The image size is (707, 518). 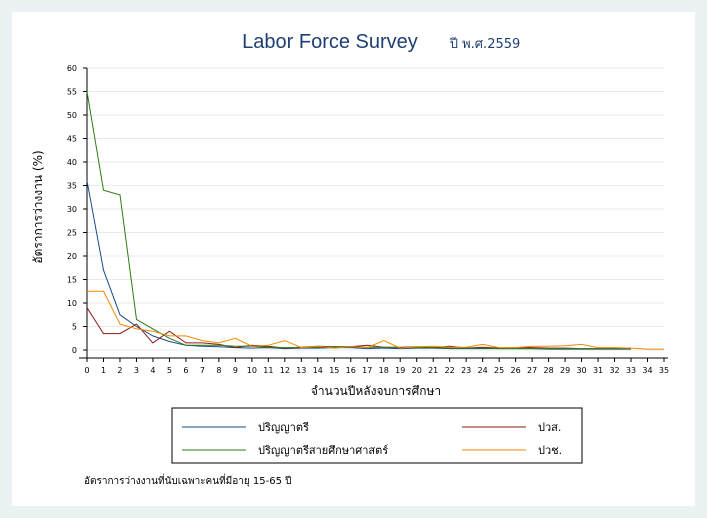 What do you see at coordinates (72, 280) in the screenshot?
I see `y-tick-label: 15` at bounding box center [72, 280].